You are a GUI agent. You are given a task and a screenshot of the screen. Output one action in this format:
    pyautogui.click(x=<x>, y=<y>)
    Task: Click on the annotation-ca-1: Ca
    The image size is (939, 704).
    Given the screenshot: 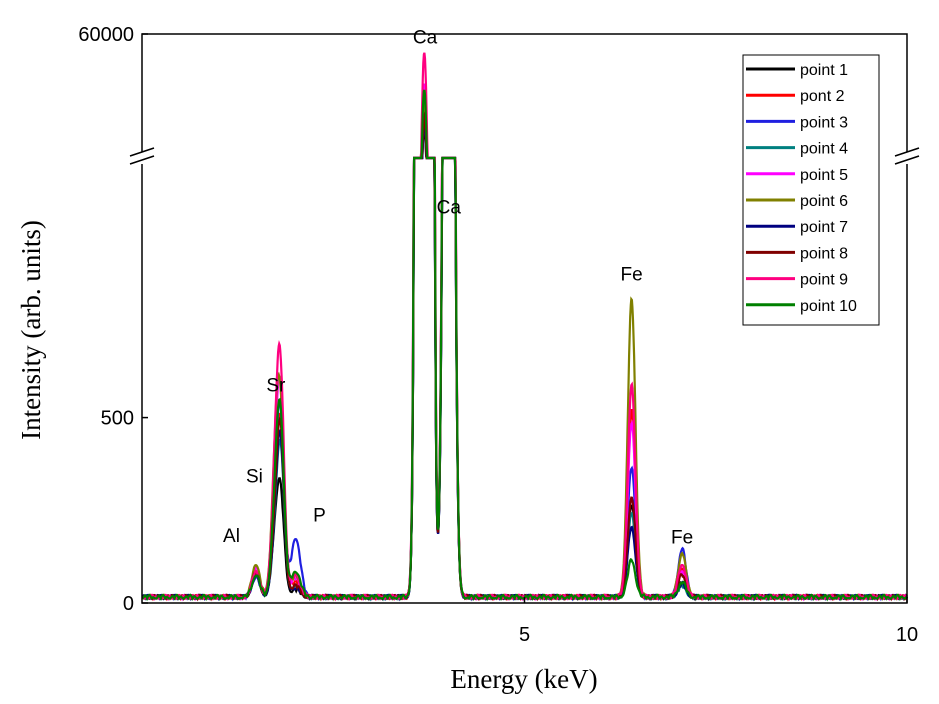 What is the action you would take?
    pyautogui.click(x=425, y=37)
    